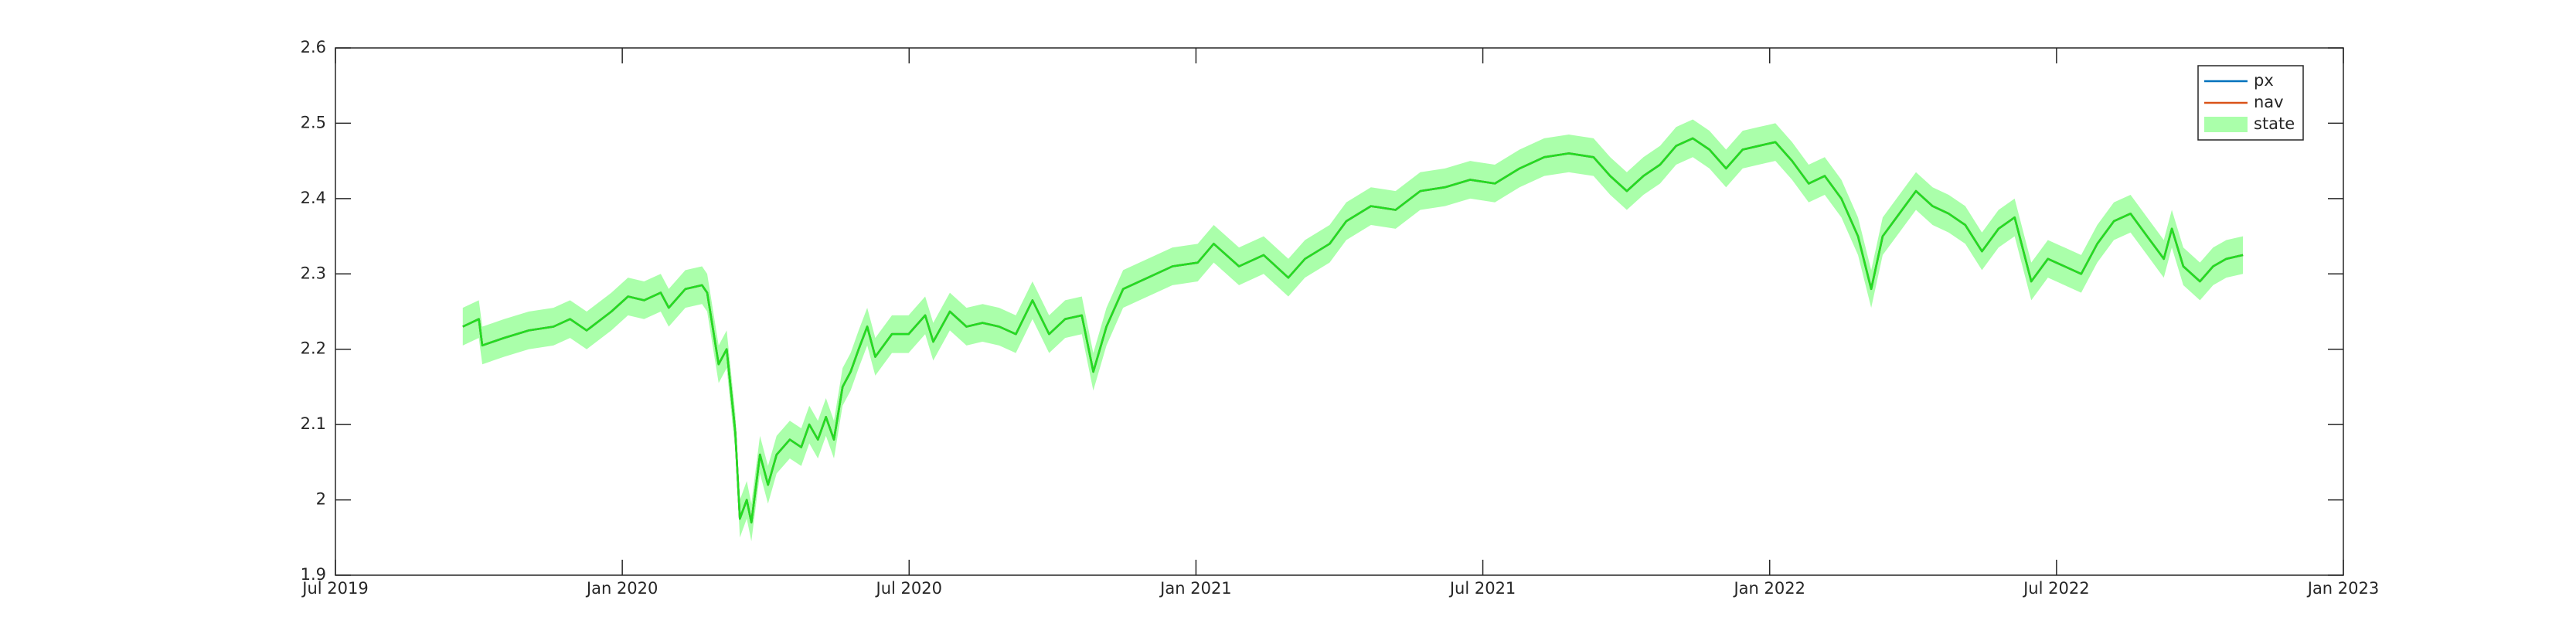  I want to click on y-tick-label: 2.6, so click(313, 47).